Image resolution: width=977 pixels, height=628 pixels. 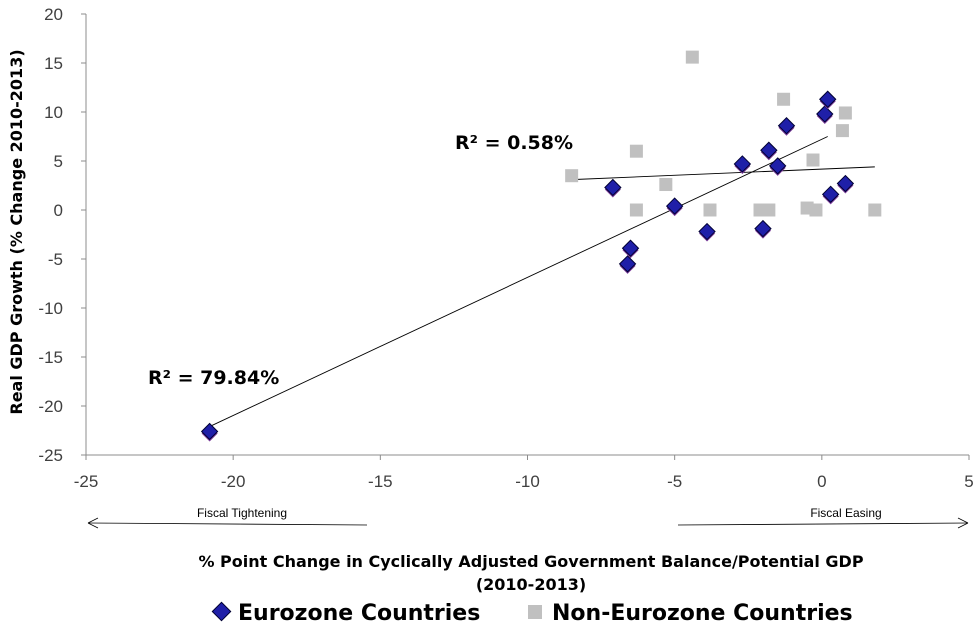 What do you see at coordinates (527, 481) in the screenshot?
I see `x-tick-label: -10` at bounding box center [527, 481].